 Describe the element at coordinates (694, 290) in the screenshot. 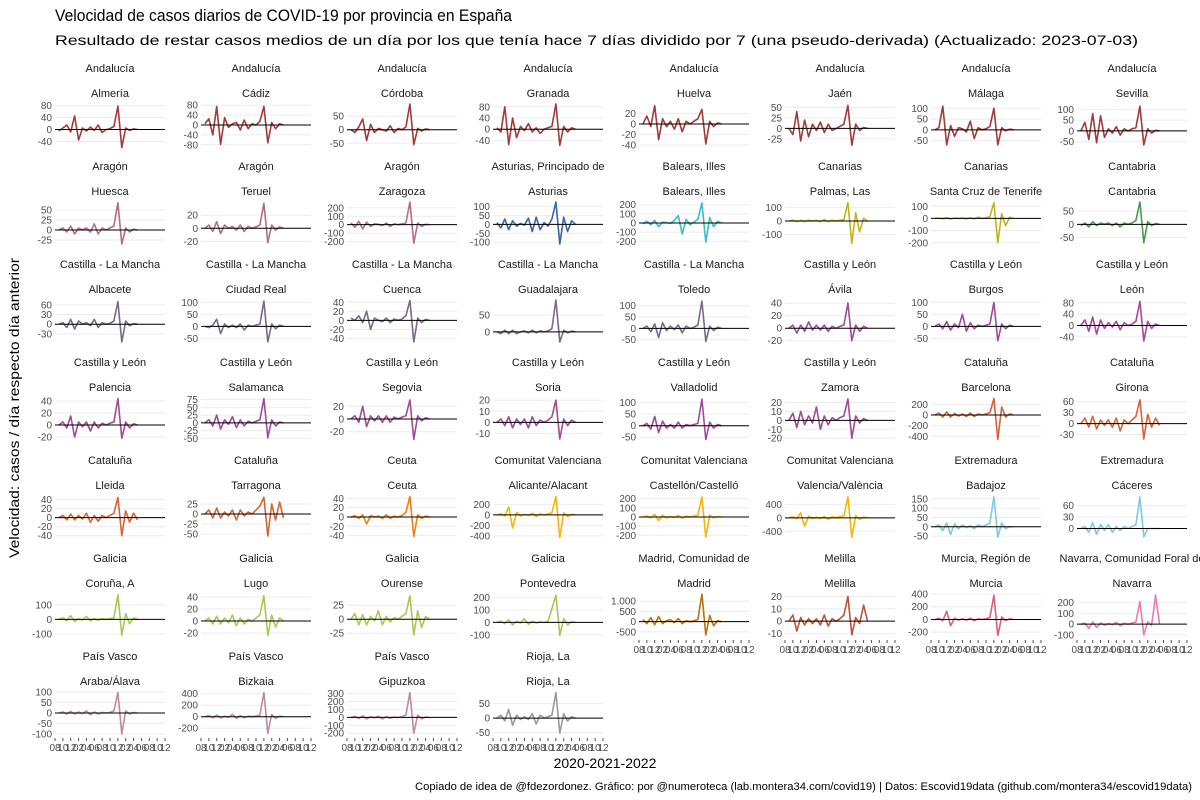

I see `strip-province: Toledo` at that location.